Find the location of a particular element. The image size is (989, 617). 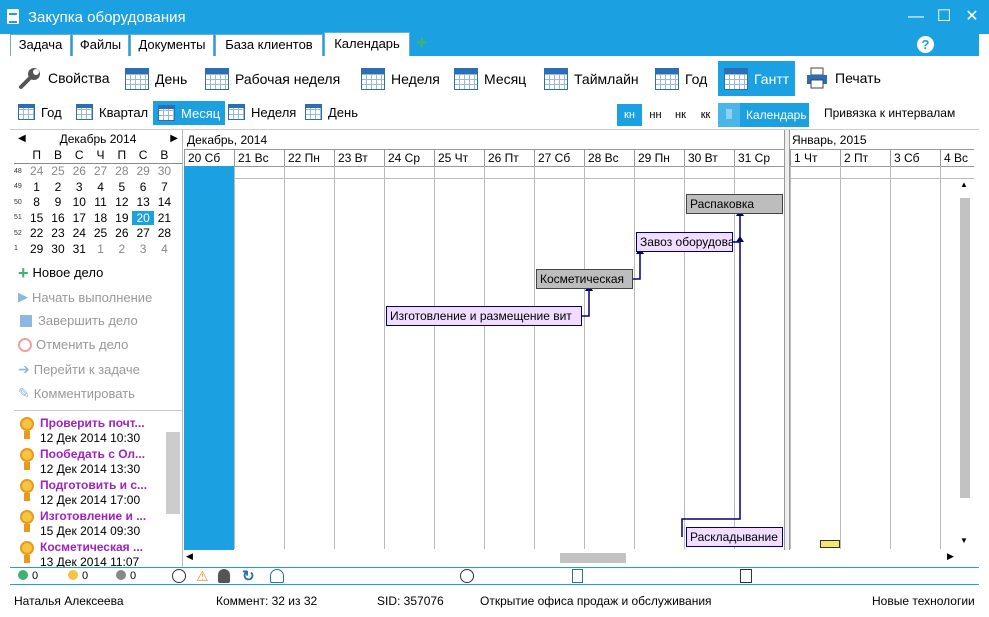

add-tab-icon: + is located at coordinates (422, 43).